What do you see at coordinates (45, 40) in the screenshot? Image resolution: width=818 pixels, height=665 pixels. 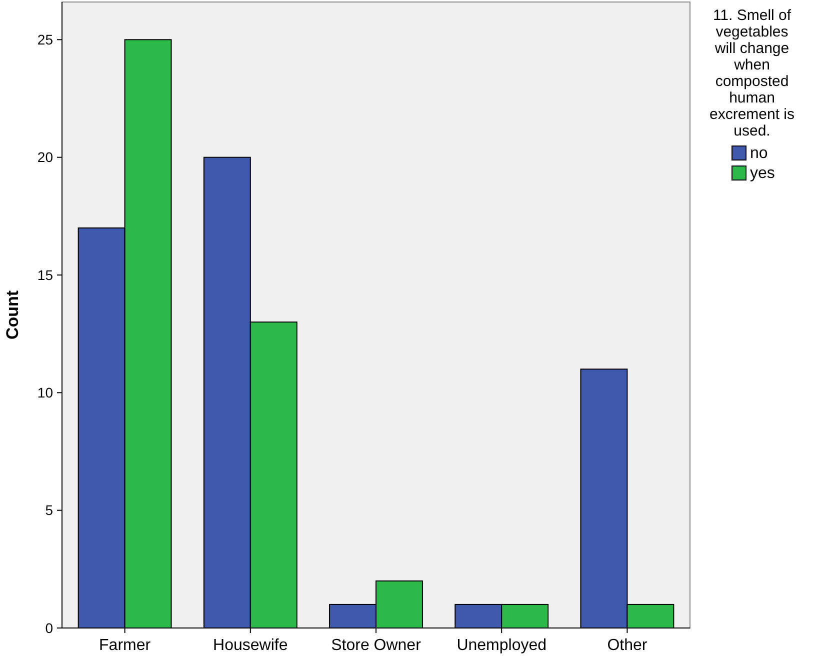 I see `y-tick-label: 25` at bounding box center [45, 40].